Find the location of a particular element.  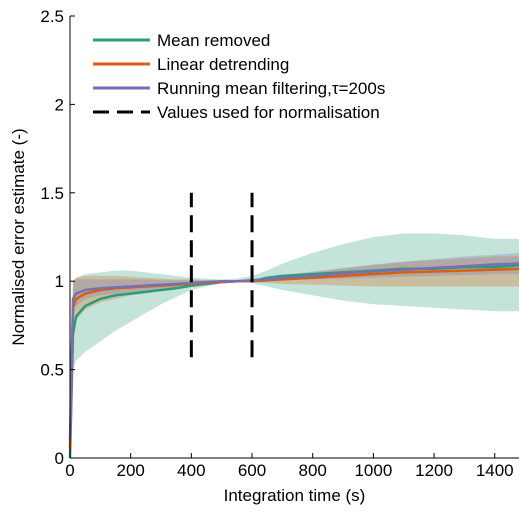

x-tick-label: 800 is located at coordinates (313, 470).